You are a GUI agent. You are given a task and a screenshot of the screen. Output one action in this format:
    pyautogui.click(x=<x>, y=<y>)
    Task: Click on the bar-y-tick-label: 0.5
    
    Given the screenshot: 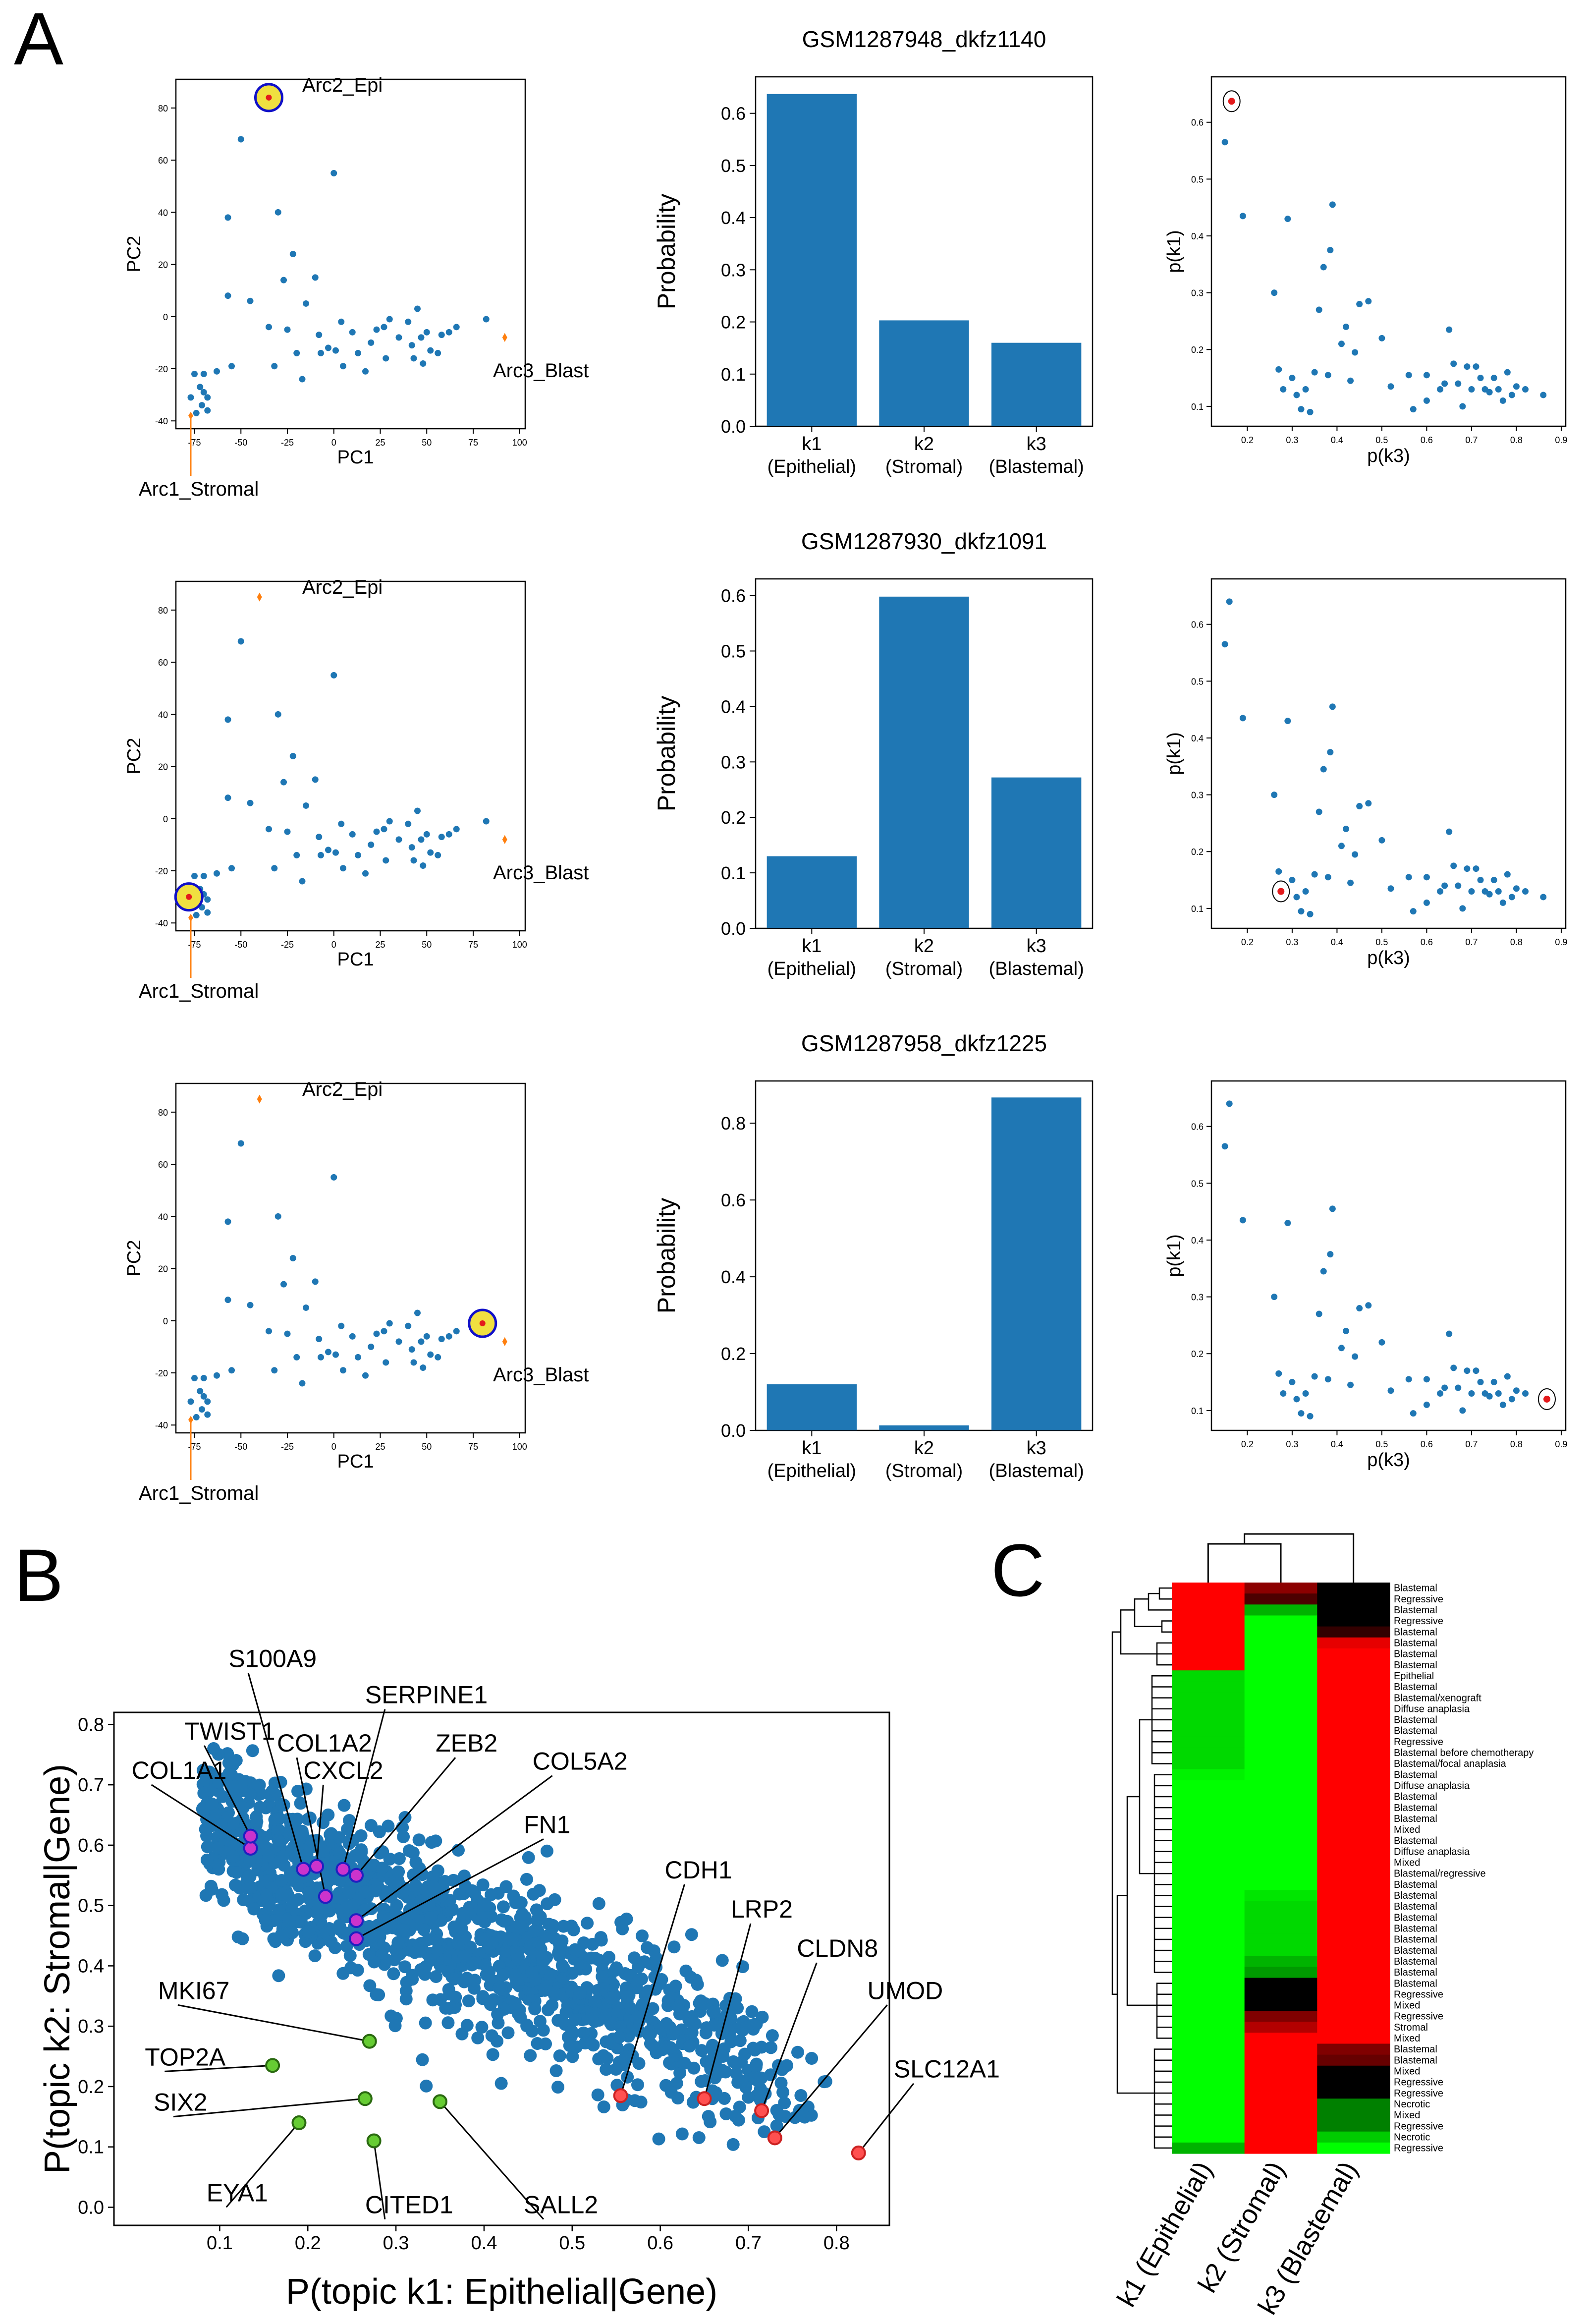 What is the action you would take?
    pyautogui.click(x=733, y=166)
    